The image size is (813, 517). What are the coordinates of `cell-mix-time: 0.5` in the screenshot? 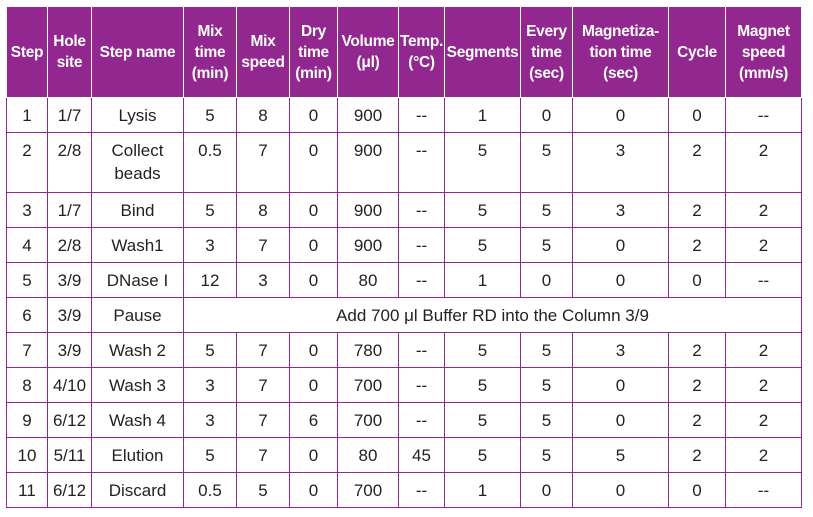 It's located at (210, 162).